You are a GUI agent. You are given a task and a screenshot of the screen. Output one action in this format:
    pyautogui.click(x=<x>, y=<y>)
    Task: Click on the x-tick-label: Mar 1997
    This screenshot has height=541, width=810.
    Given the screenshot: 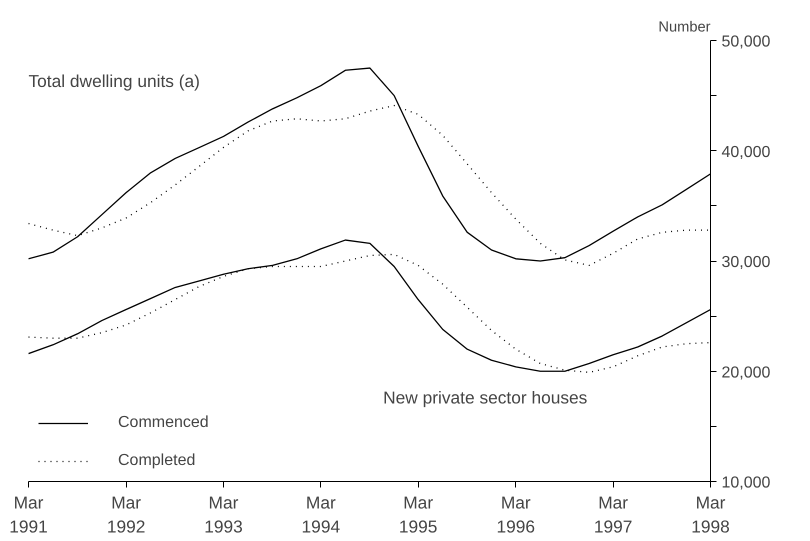 What is the action you would take?
    pyautogui.click(x=613, y=514)
    